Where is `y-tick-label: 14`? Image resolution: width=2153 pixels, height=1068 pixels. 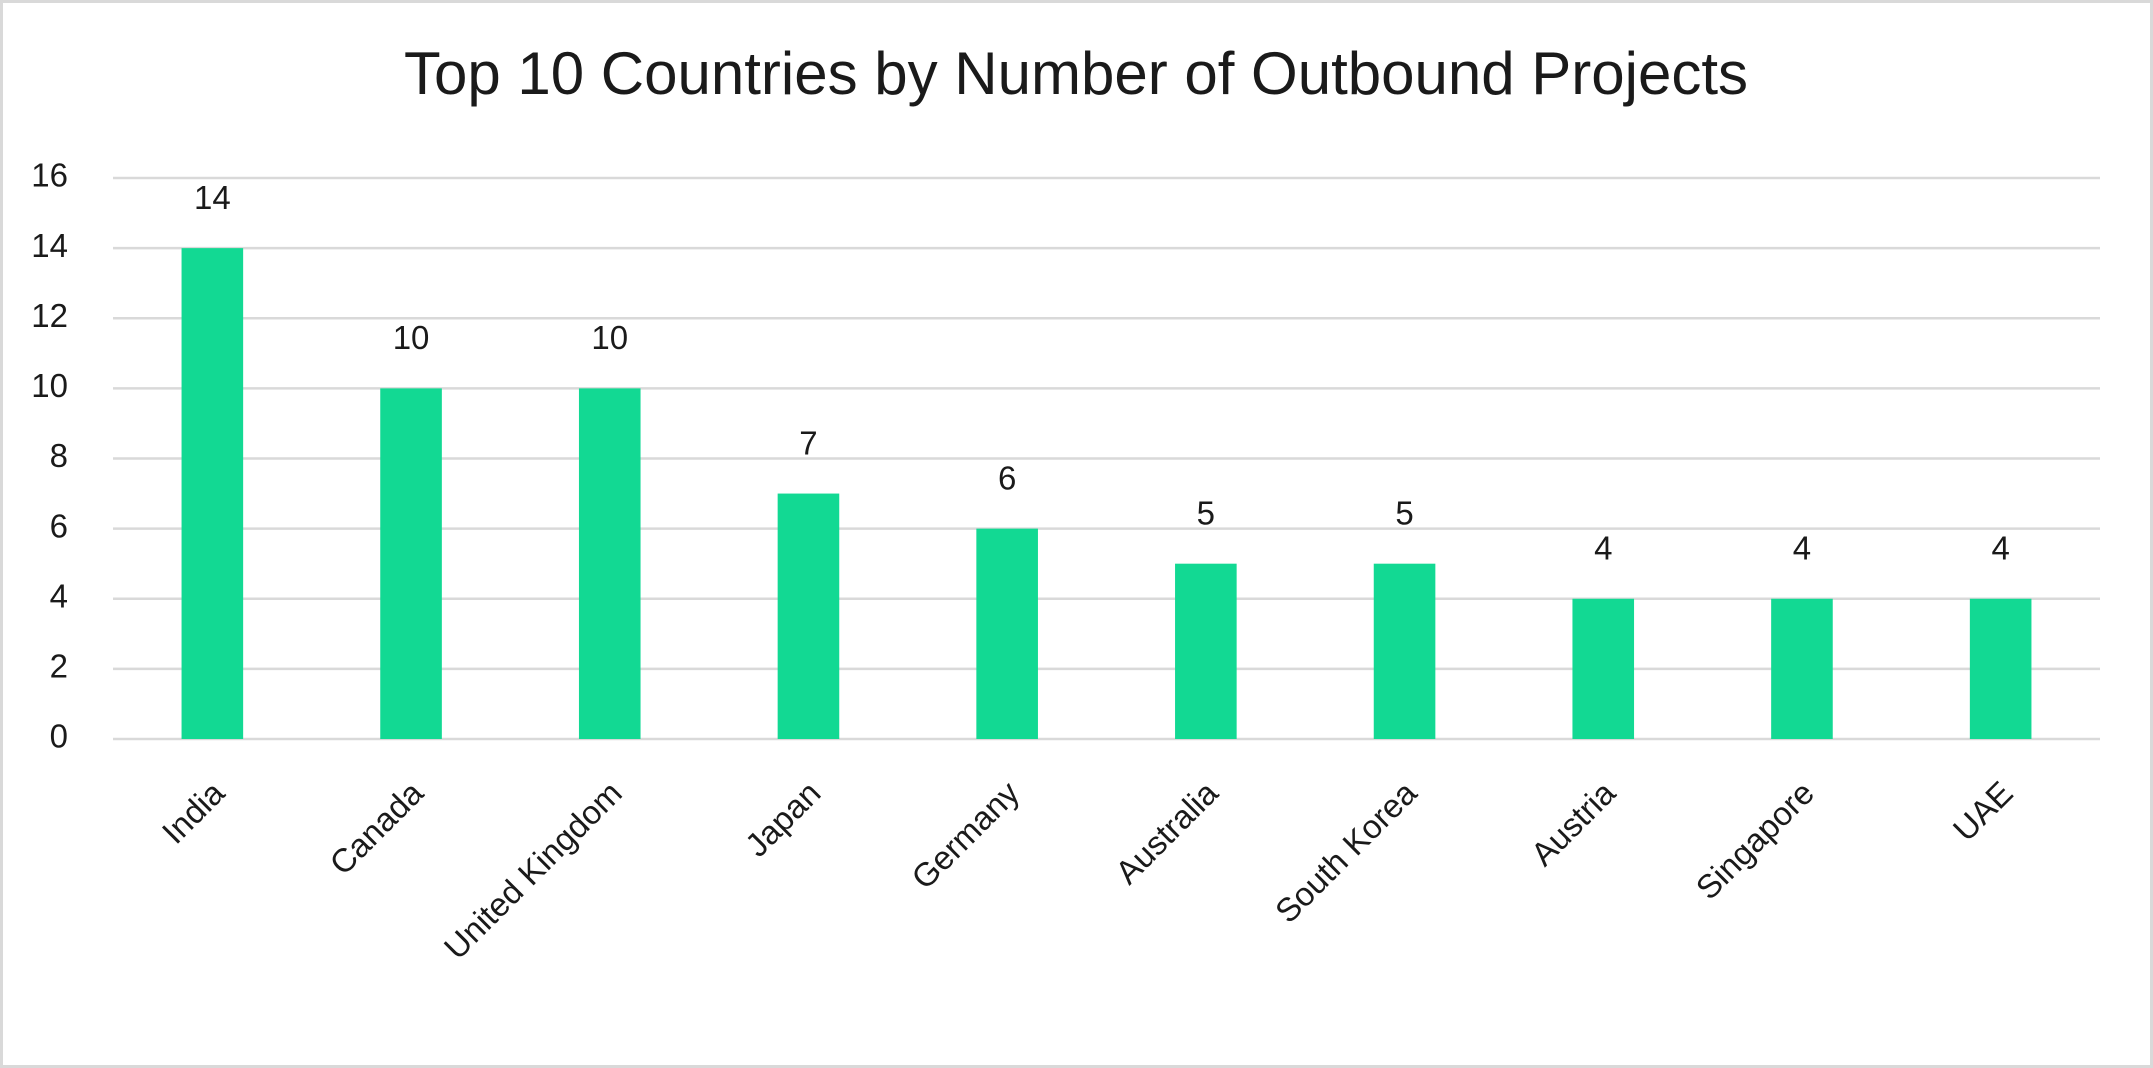 y-tick-label: 14 is located at coordinates (49, 245).